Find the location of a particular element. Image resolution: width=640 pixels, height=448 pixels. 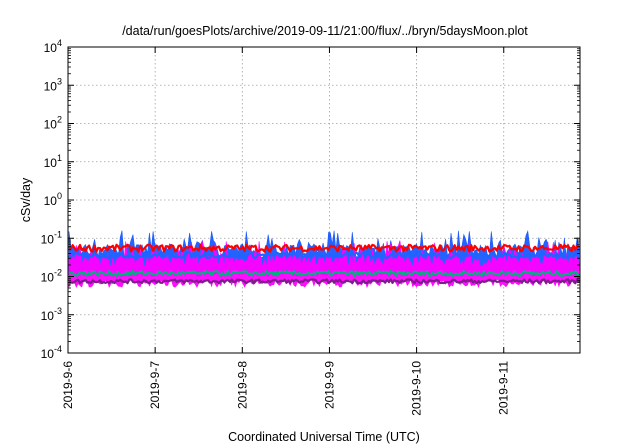

y-axis-label: cSv/day is located at coordinates (26, 199).